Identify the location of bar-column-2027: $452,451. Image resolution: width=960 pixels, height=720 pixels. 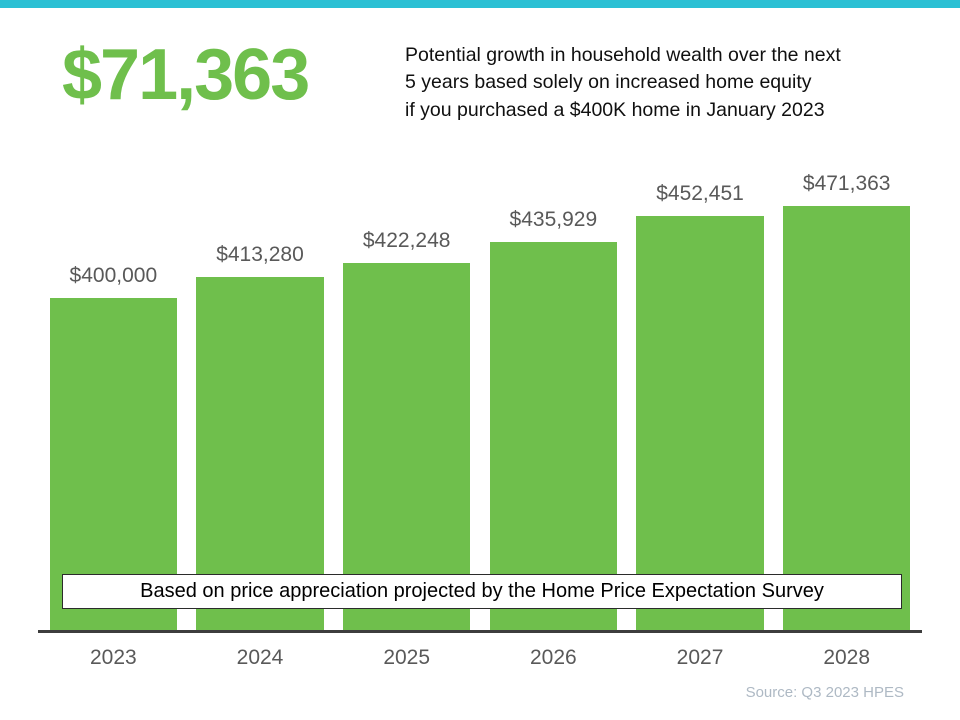
(700, 401).